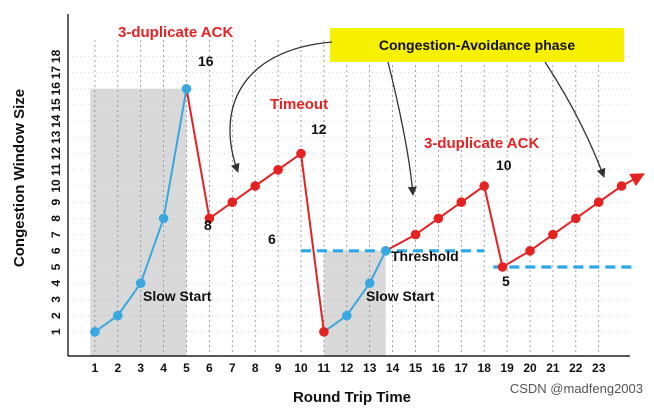  What do you see at coordinates (206, 61) in the screenshot?
I see `point-label-16: 16` at bounding box center [206, 61].